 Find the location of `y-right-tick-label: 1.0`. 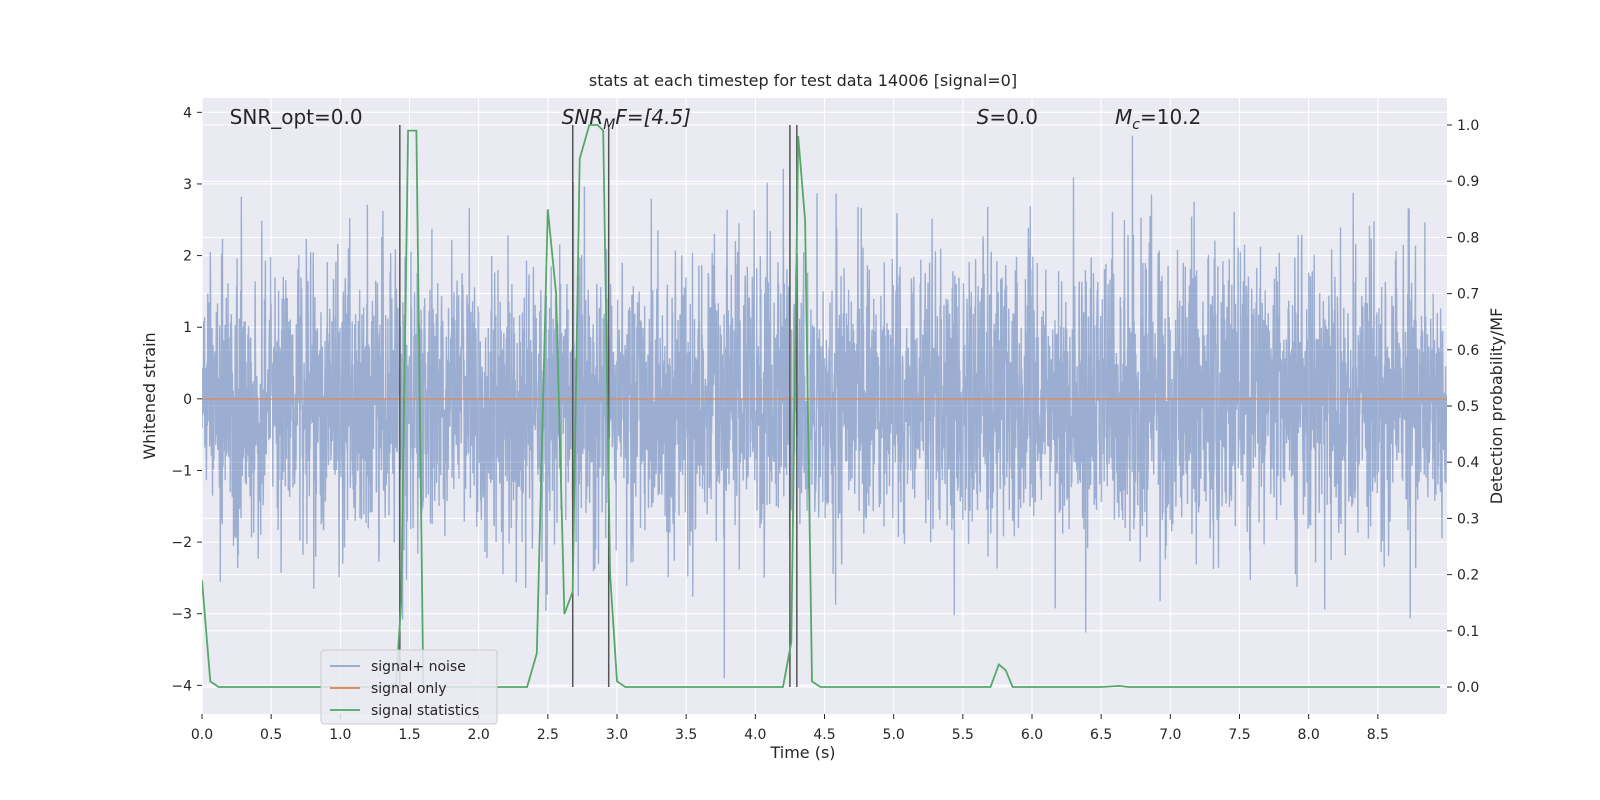

y-right-tick-label: 1.0 is located at coordinates (1468, 126).